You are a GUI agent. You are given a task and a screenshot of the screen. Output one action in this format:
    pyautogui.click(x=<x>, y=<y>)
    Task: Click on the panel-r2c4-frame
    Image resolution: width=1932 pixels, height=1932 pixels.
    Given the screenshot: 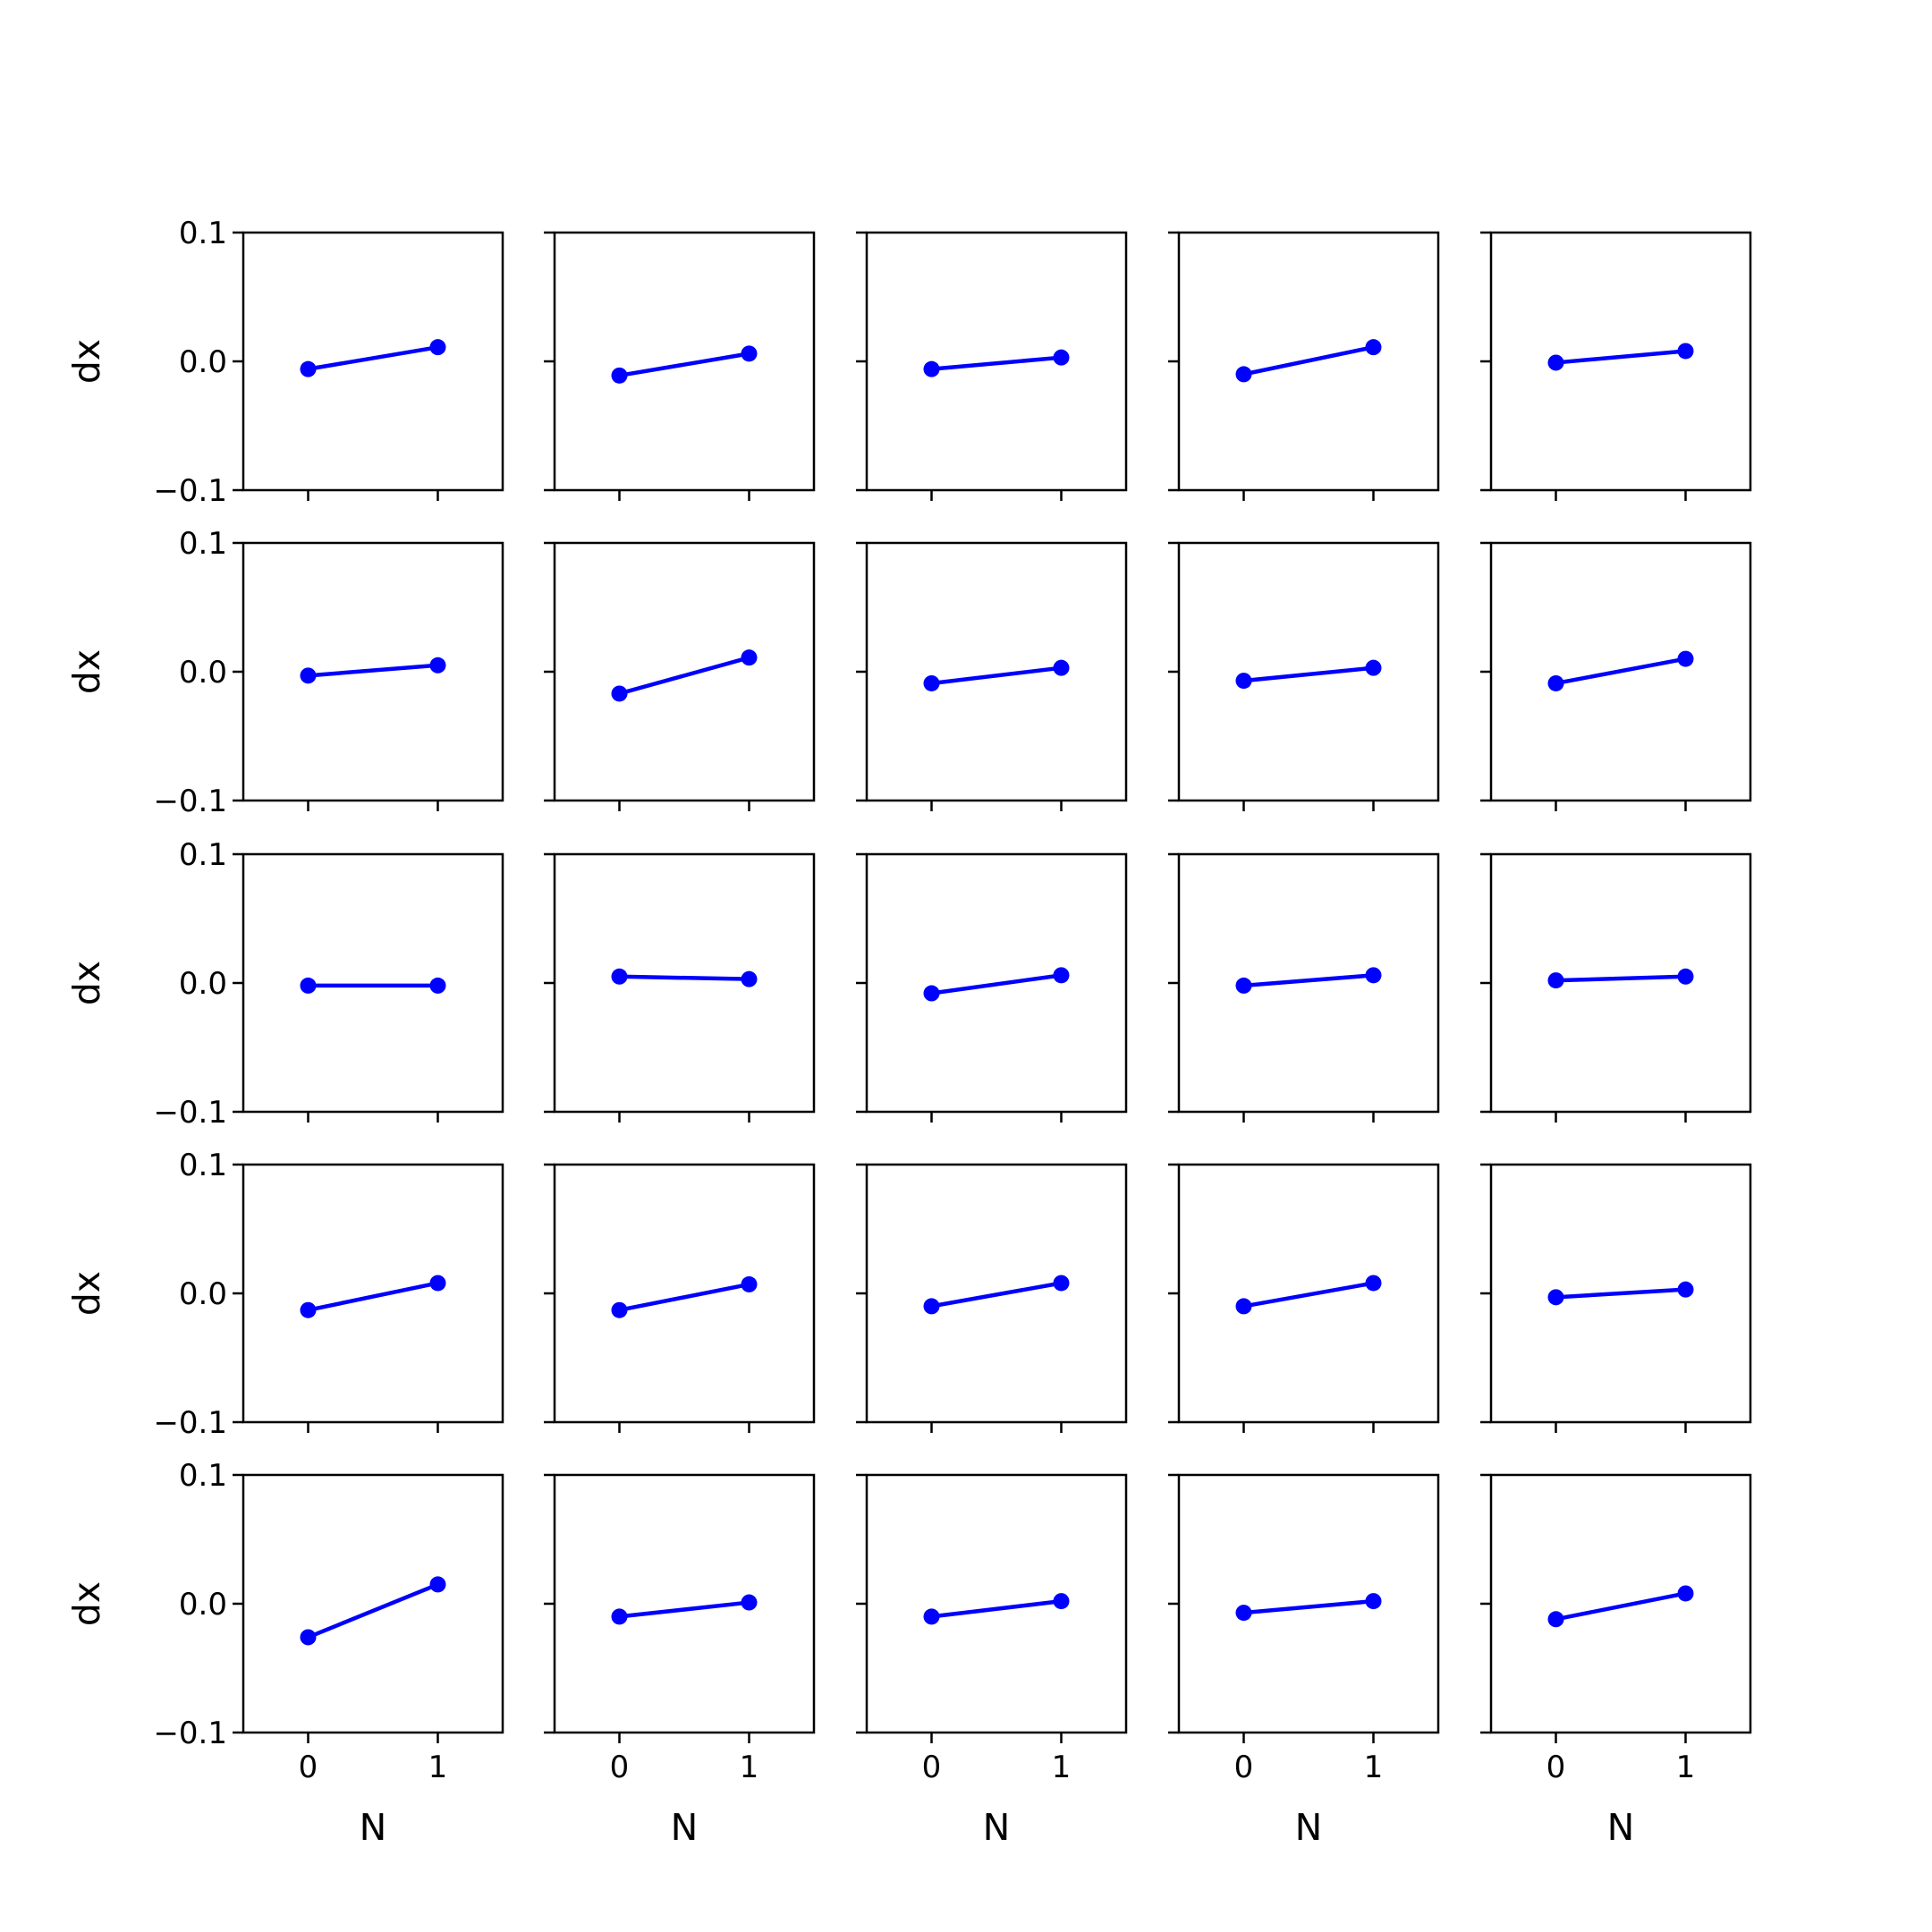 What is the action you would take?
    pyautogui.click(x=1620, y=983)
    